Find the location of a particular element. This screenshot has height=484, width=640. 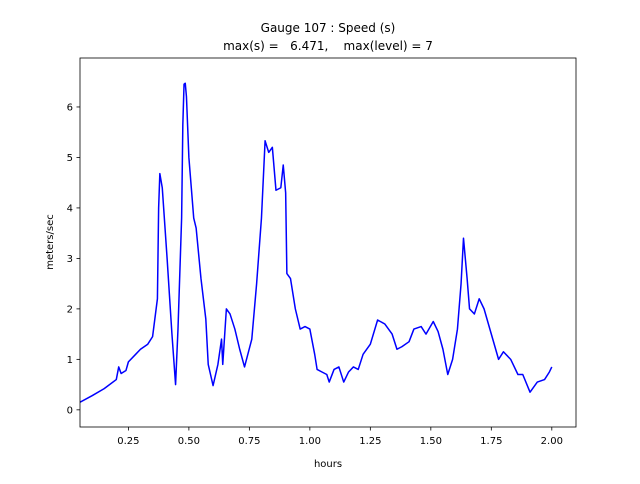

x-tick-label: 1.25 is located at coordinates (370, 441).